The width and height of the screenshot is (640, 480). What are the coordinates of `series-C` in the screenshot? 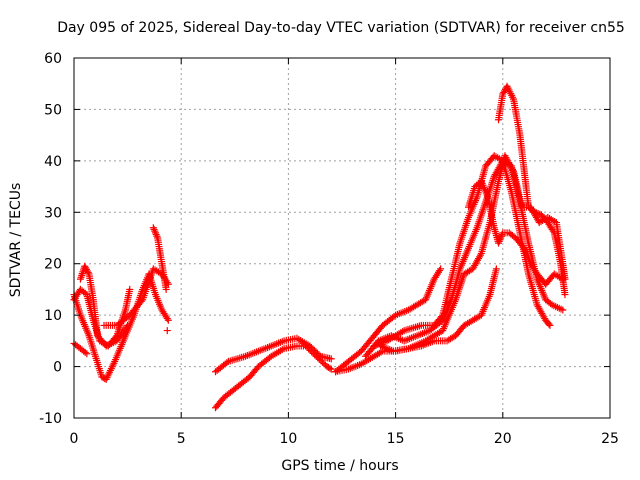 It's located at (111, 326).